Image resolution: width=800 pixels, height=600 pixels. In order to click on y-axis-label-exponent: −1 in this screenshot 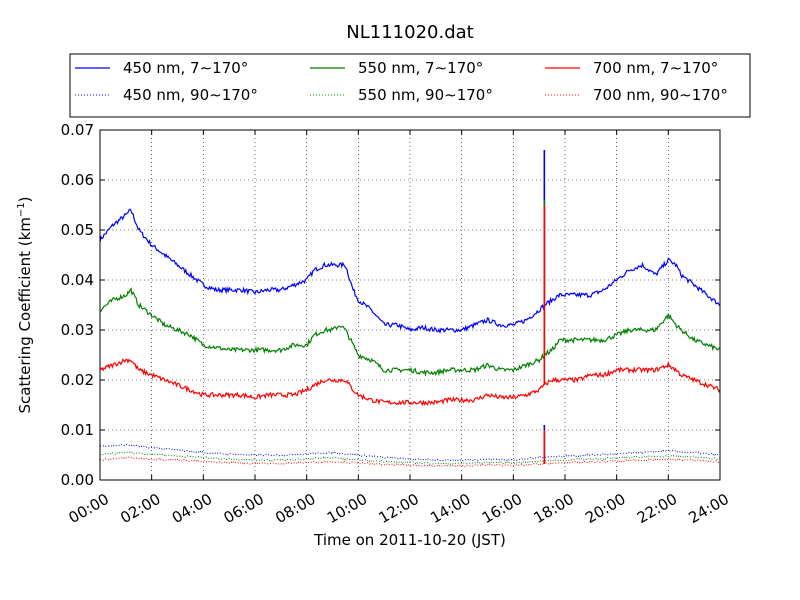, I will do `click(21, 209)`.